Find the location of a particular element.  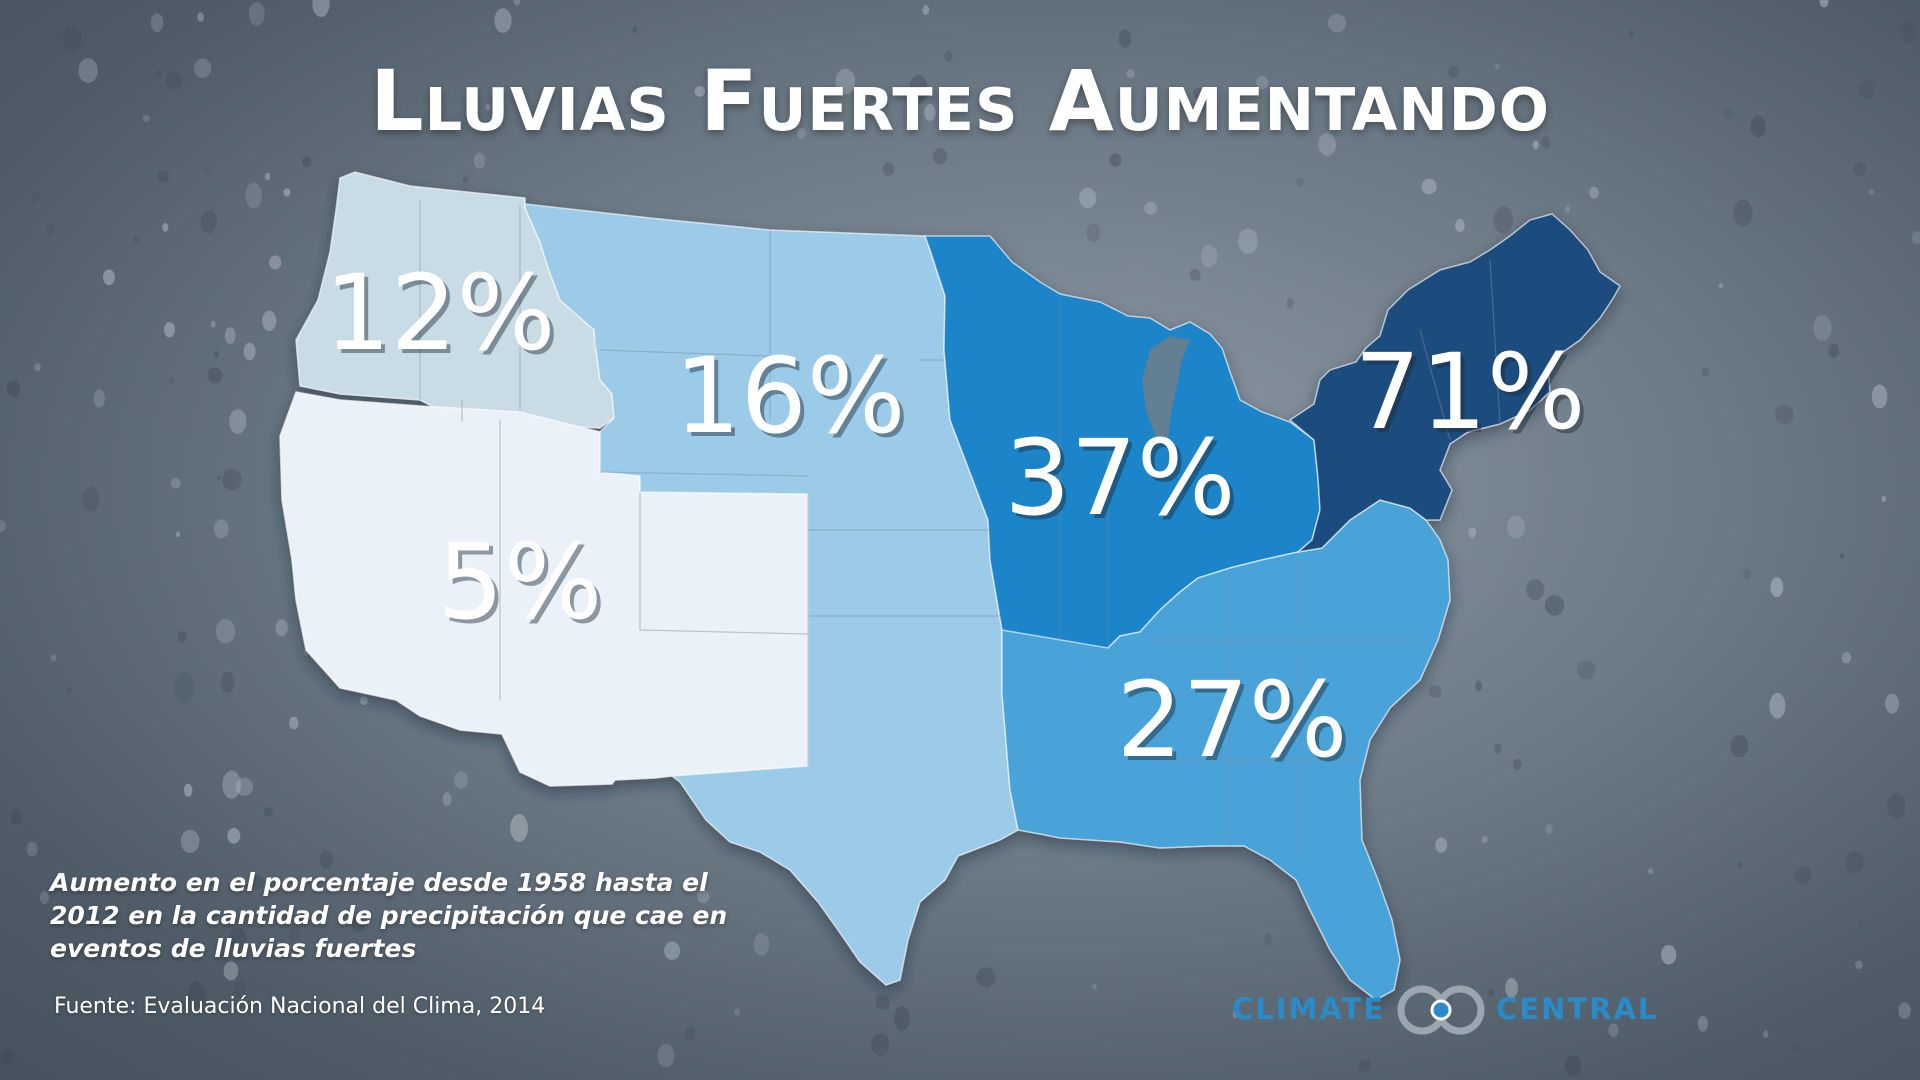

label-northwest: 12% is located at coordinates (439, 313).